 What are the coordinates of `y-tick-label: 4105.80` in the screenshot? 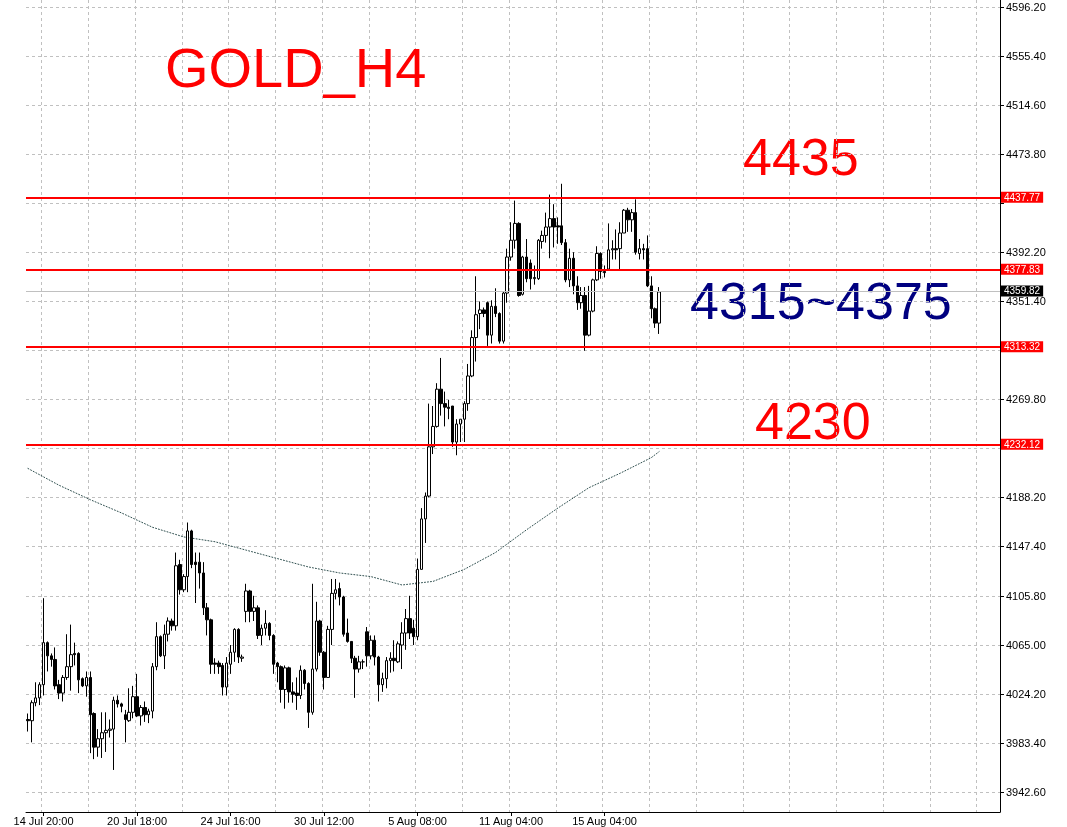 It's located at (1026, 596).